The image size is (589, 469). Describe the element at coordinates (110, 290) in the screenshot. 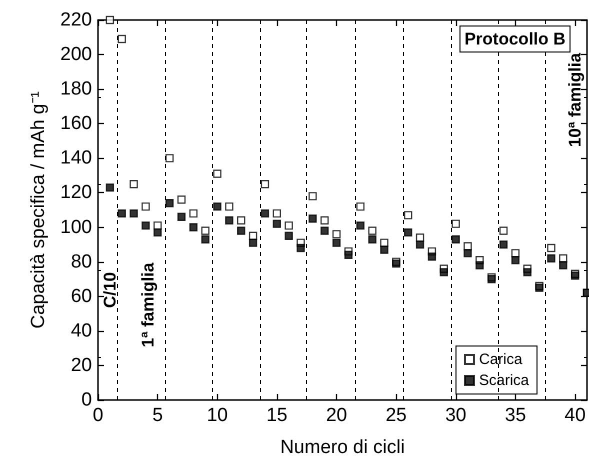

I see `annotation: C/10` at that location.